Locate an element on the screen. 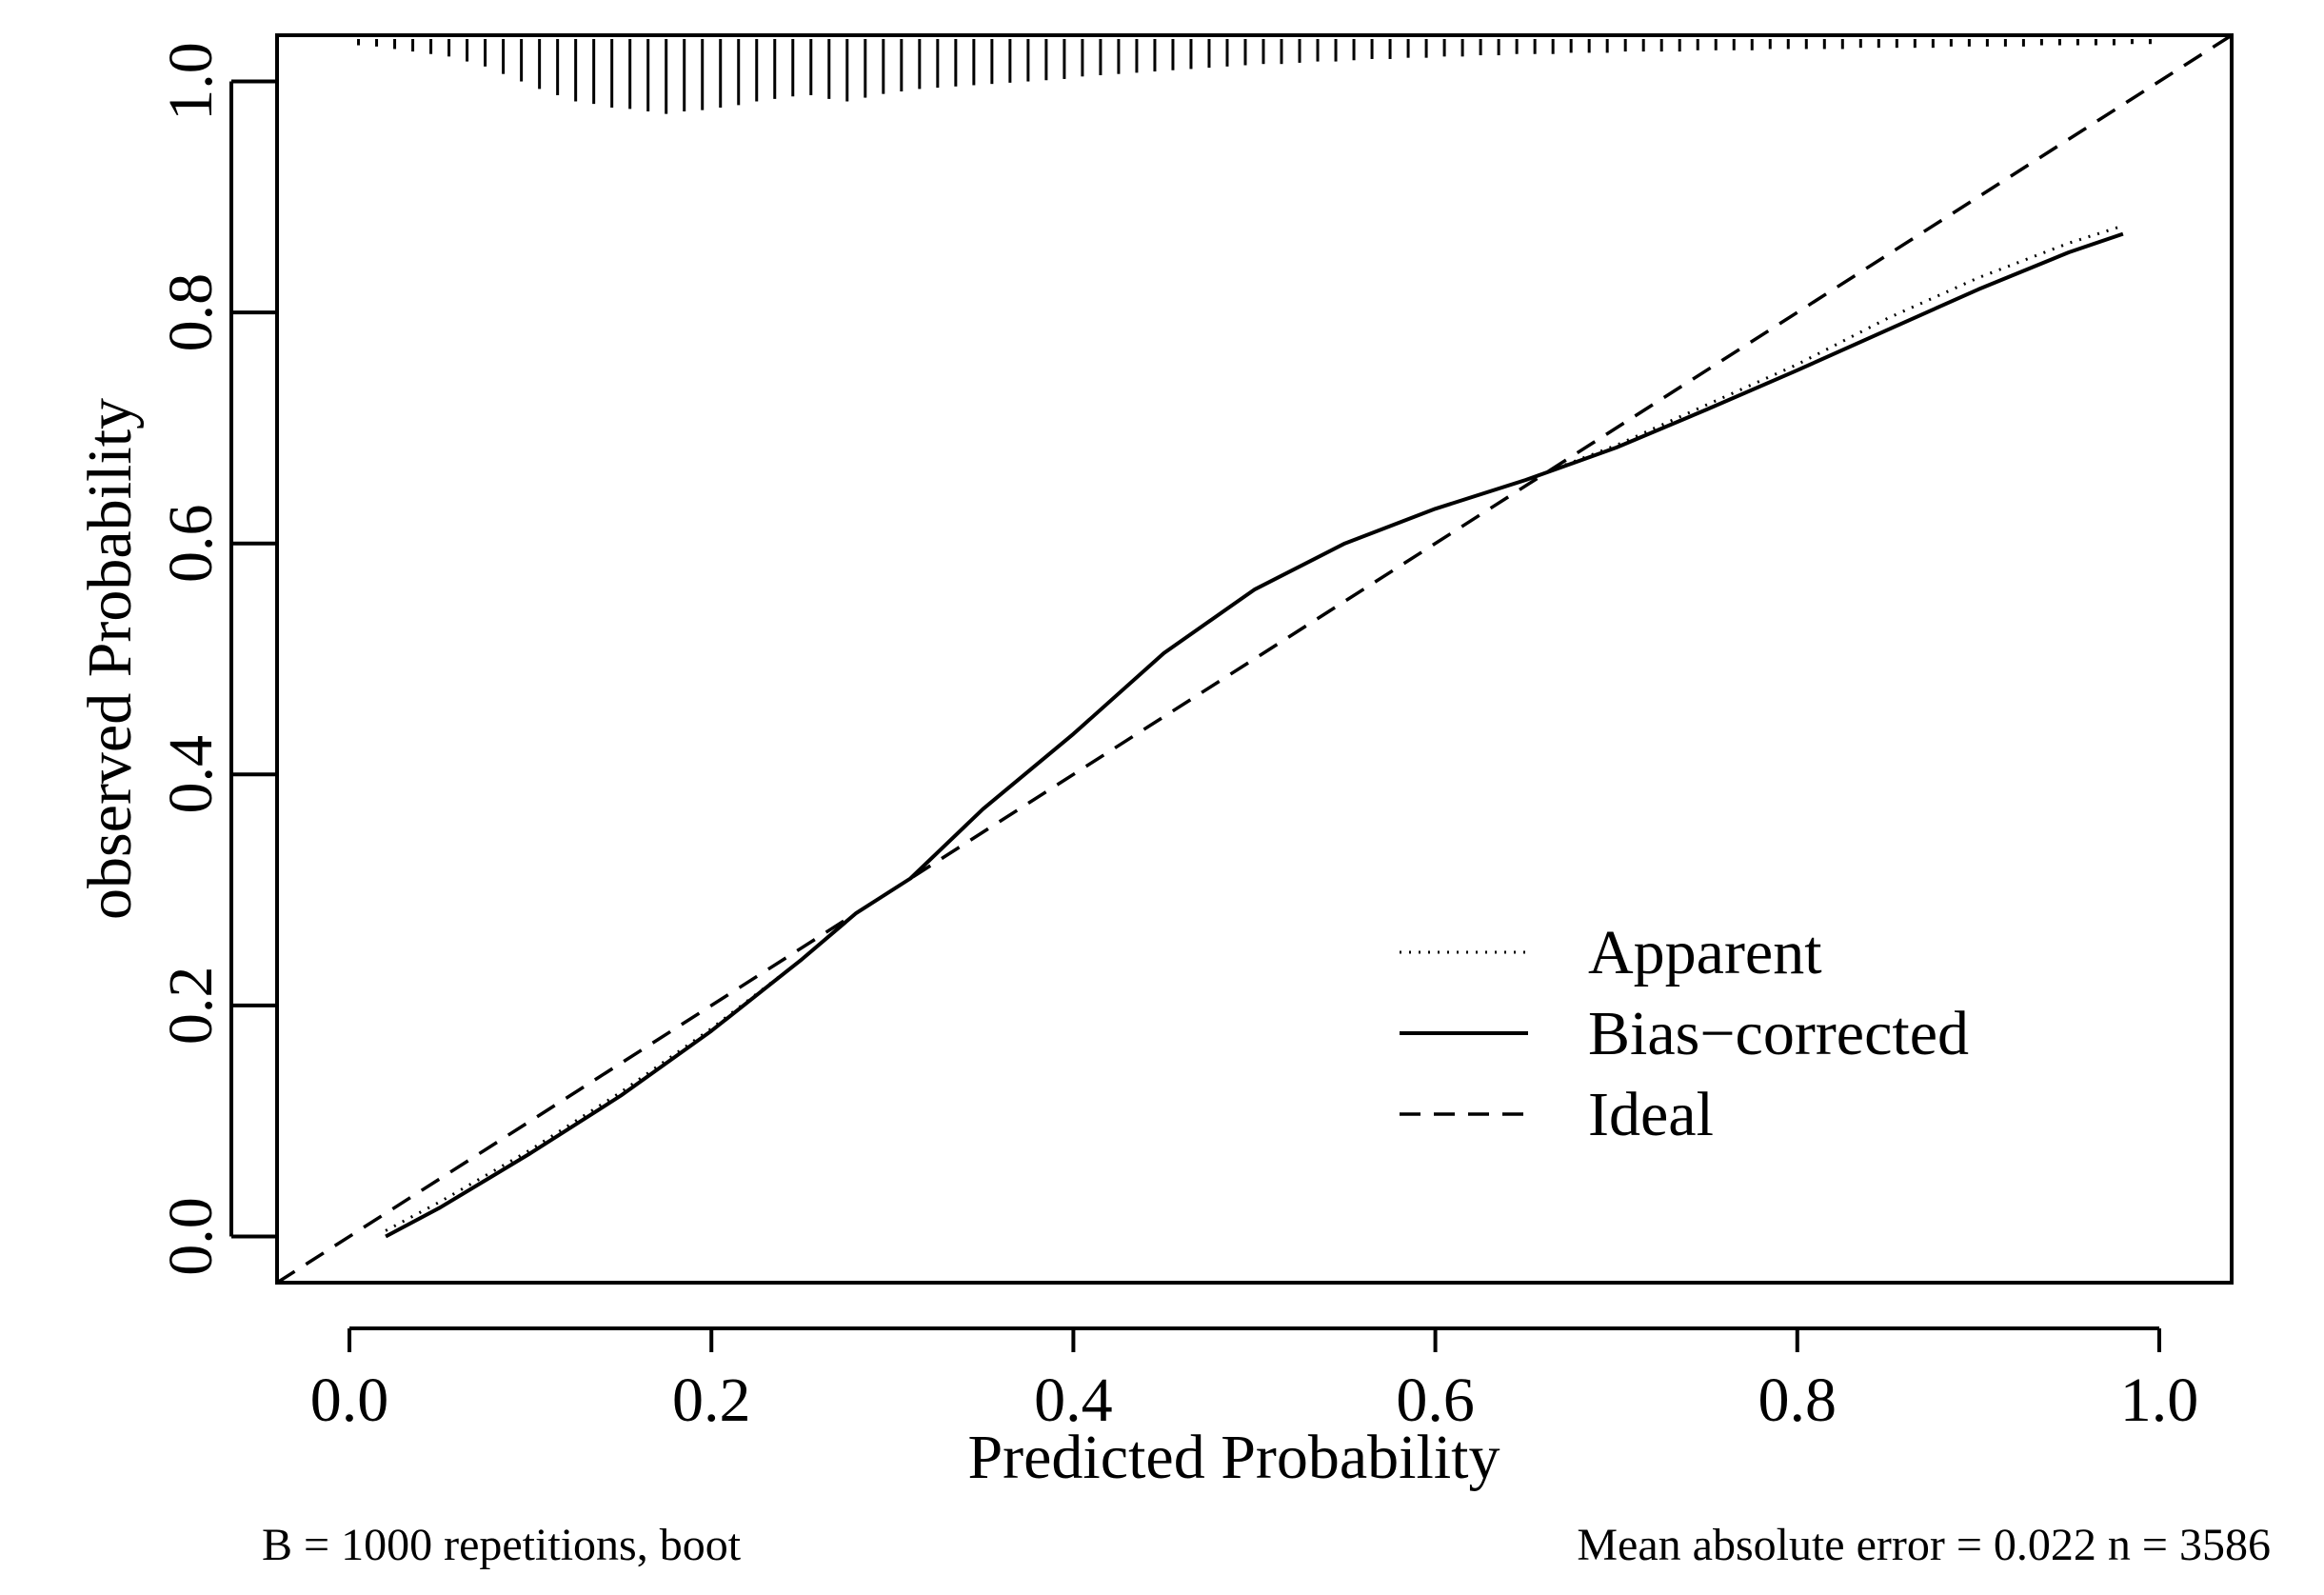 The width and height of the screenshot is (2324, 1595). x-axis: 0.0 0.2 0.4 0.6 0.8 1.0 is located at coordinates (1254, 1380).